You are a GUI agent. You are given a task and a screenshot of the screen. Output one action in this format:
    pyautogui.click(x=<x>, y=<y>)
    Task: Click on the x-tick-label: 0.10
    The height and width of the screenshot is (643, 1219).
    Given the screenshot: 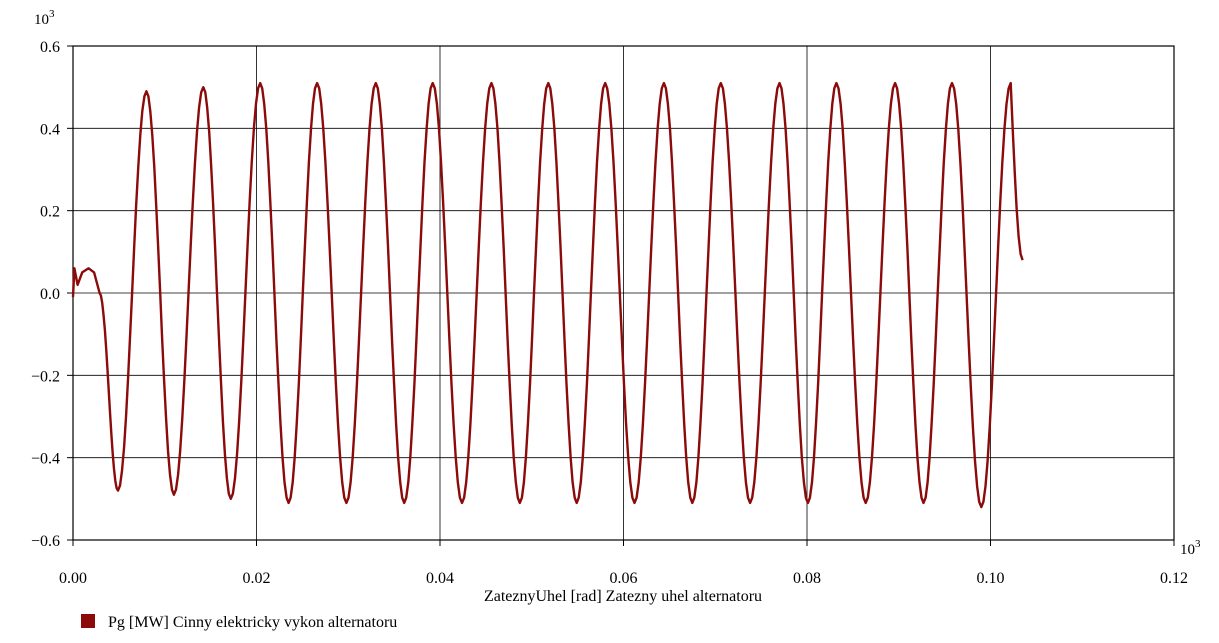 What is the action you would take?
    pyautogui.click(x=991, y=578)
    